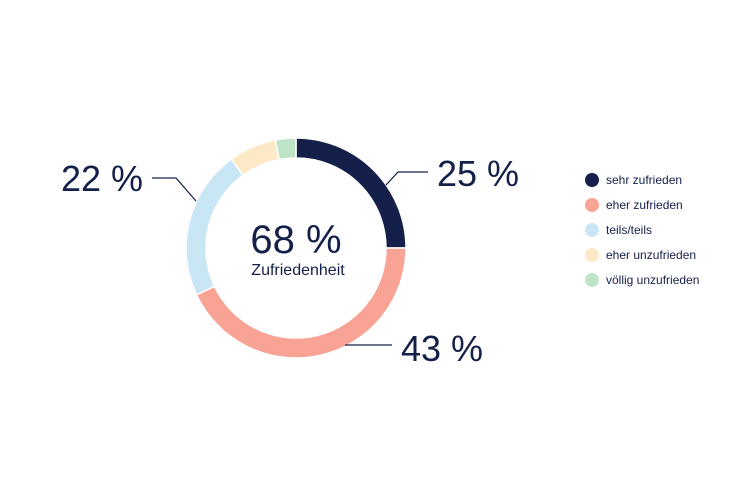 Image resolution: width=741 pixels, height=494 pixels. What do you see at coordinates (644, 180) in the screenshot?
I see `legend-label: sehr zufrieden` at bounding box center [644, 180].